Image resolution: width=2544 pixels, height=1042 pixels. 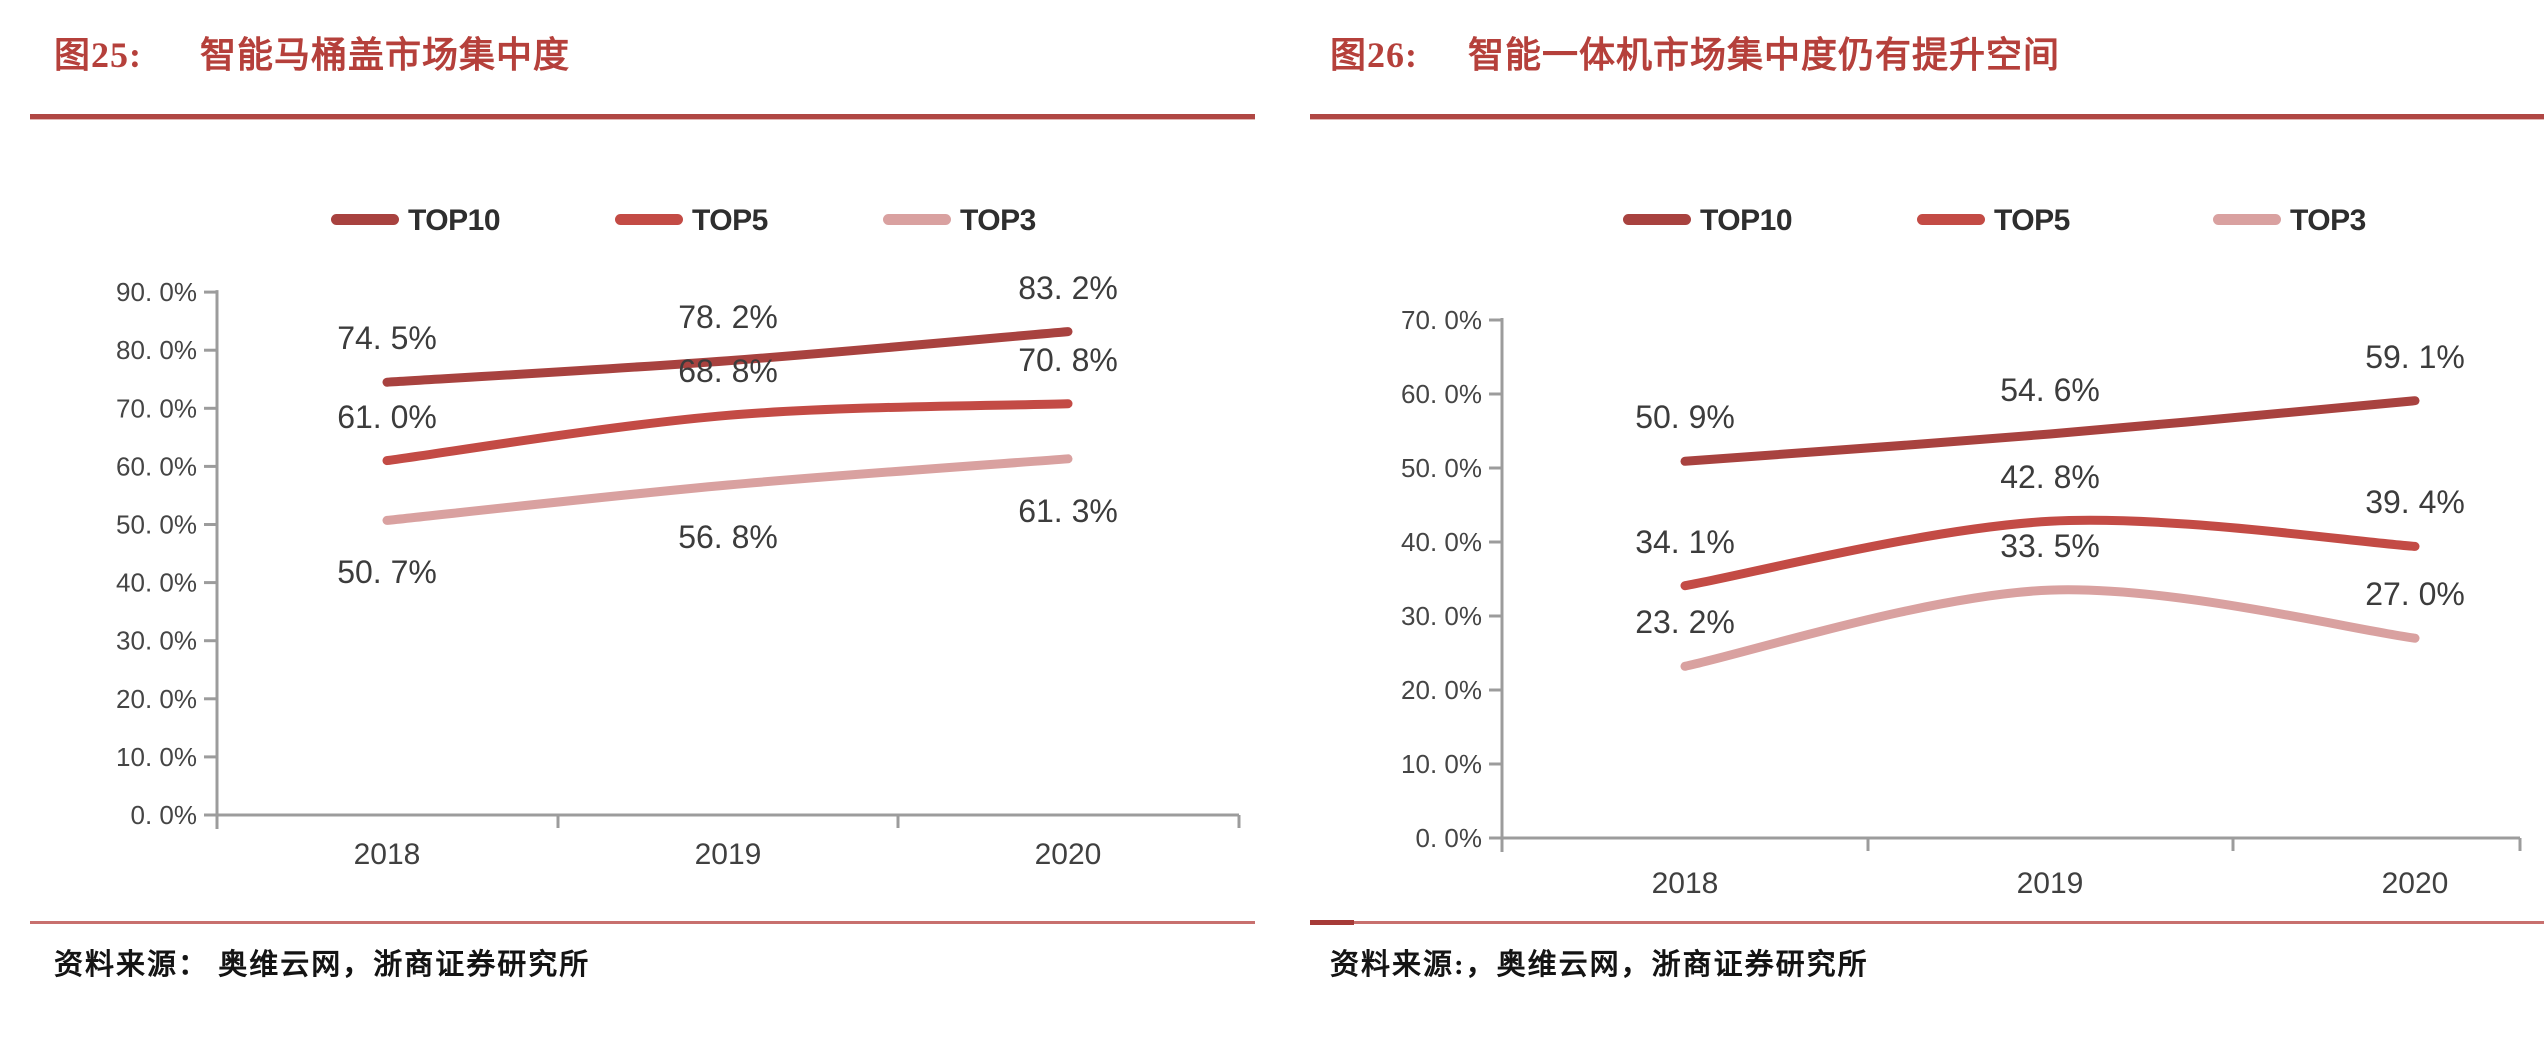 I want to click on top10-data-label: 74. 5%, so click(x=387, y=338).